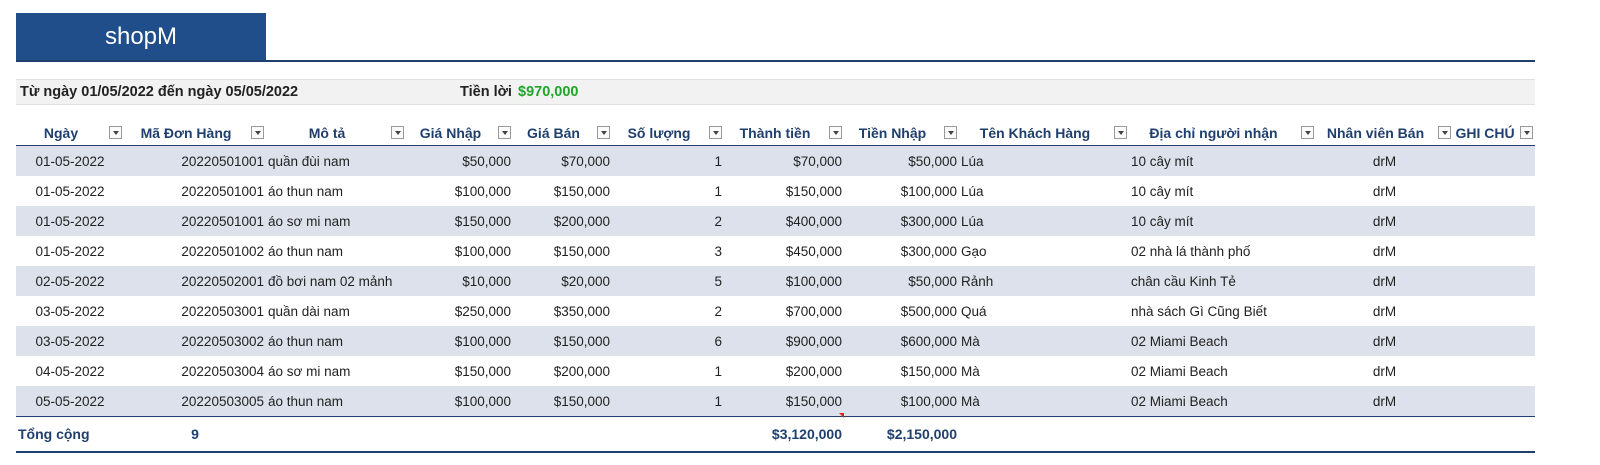 This screenshot has height=465, width=1600. What do you see at coordinates (70, 311) in the screenshot?
I see `cell-date: 03-05-2022` at bounding box center [70, 311].